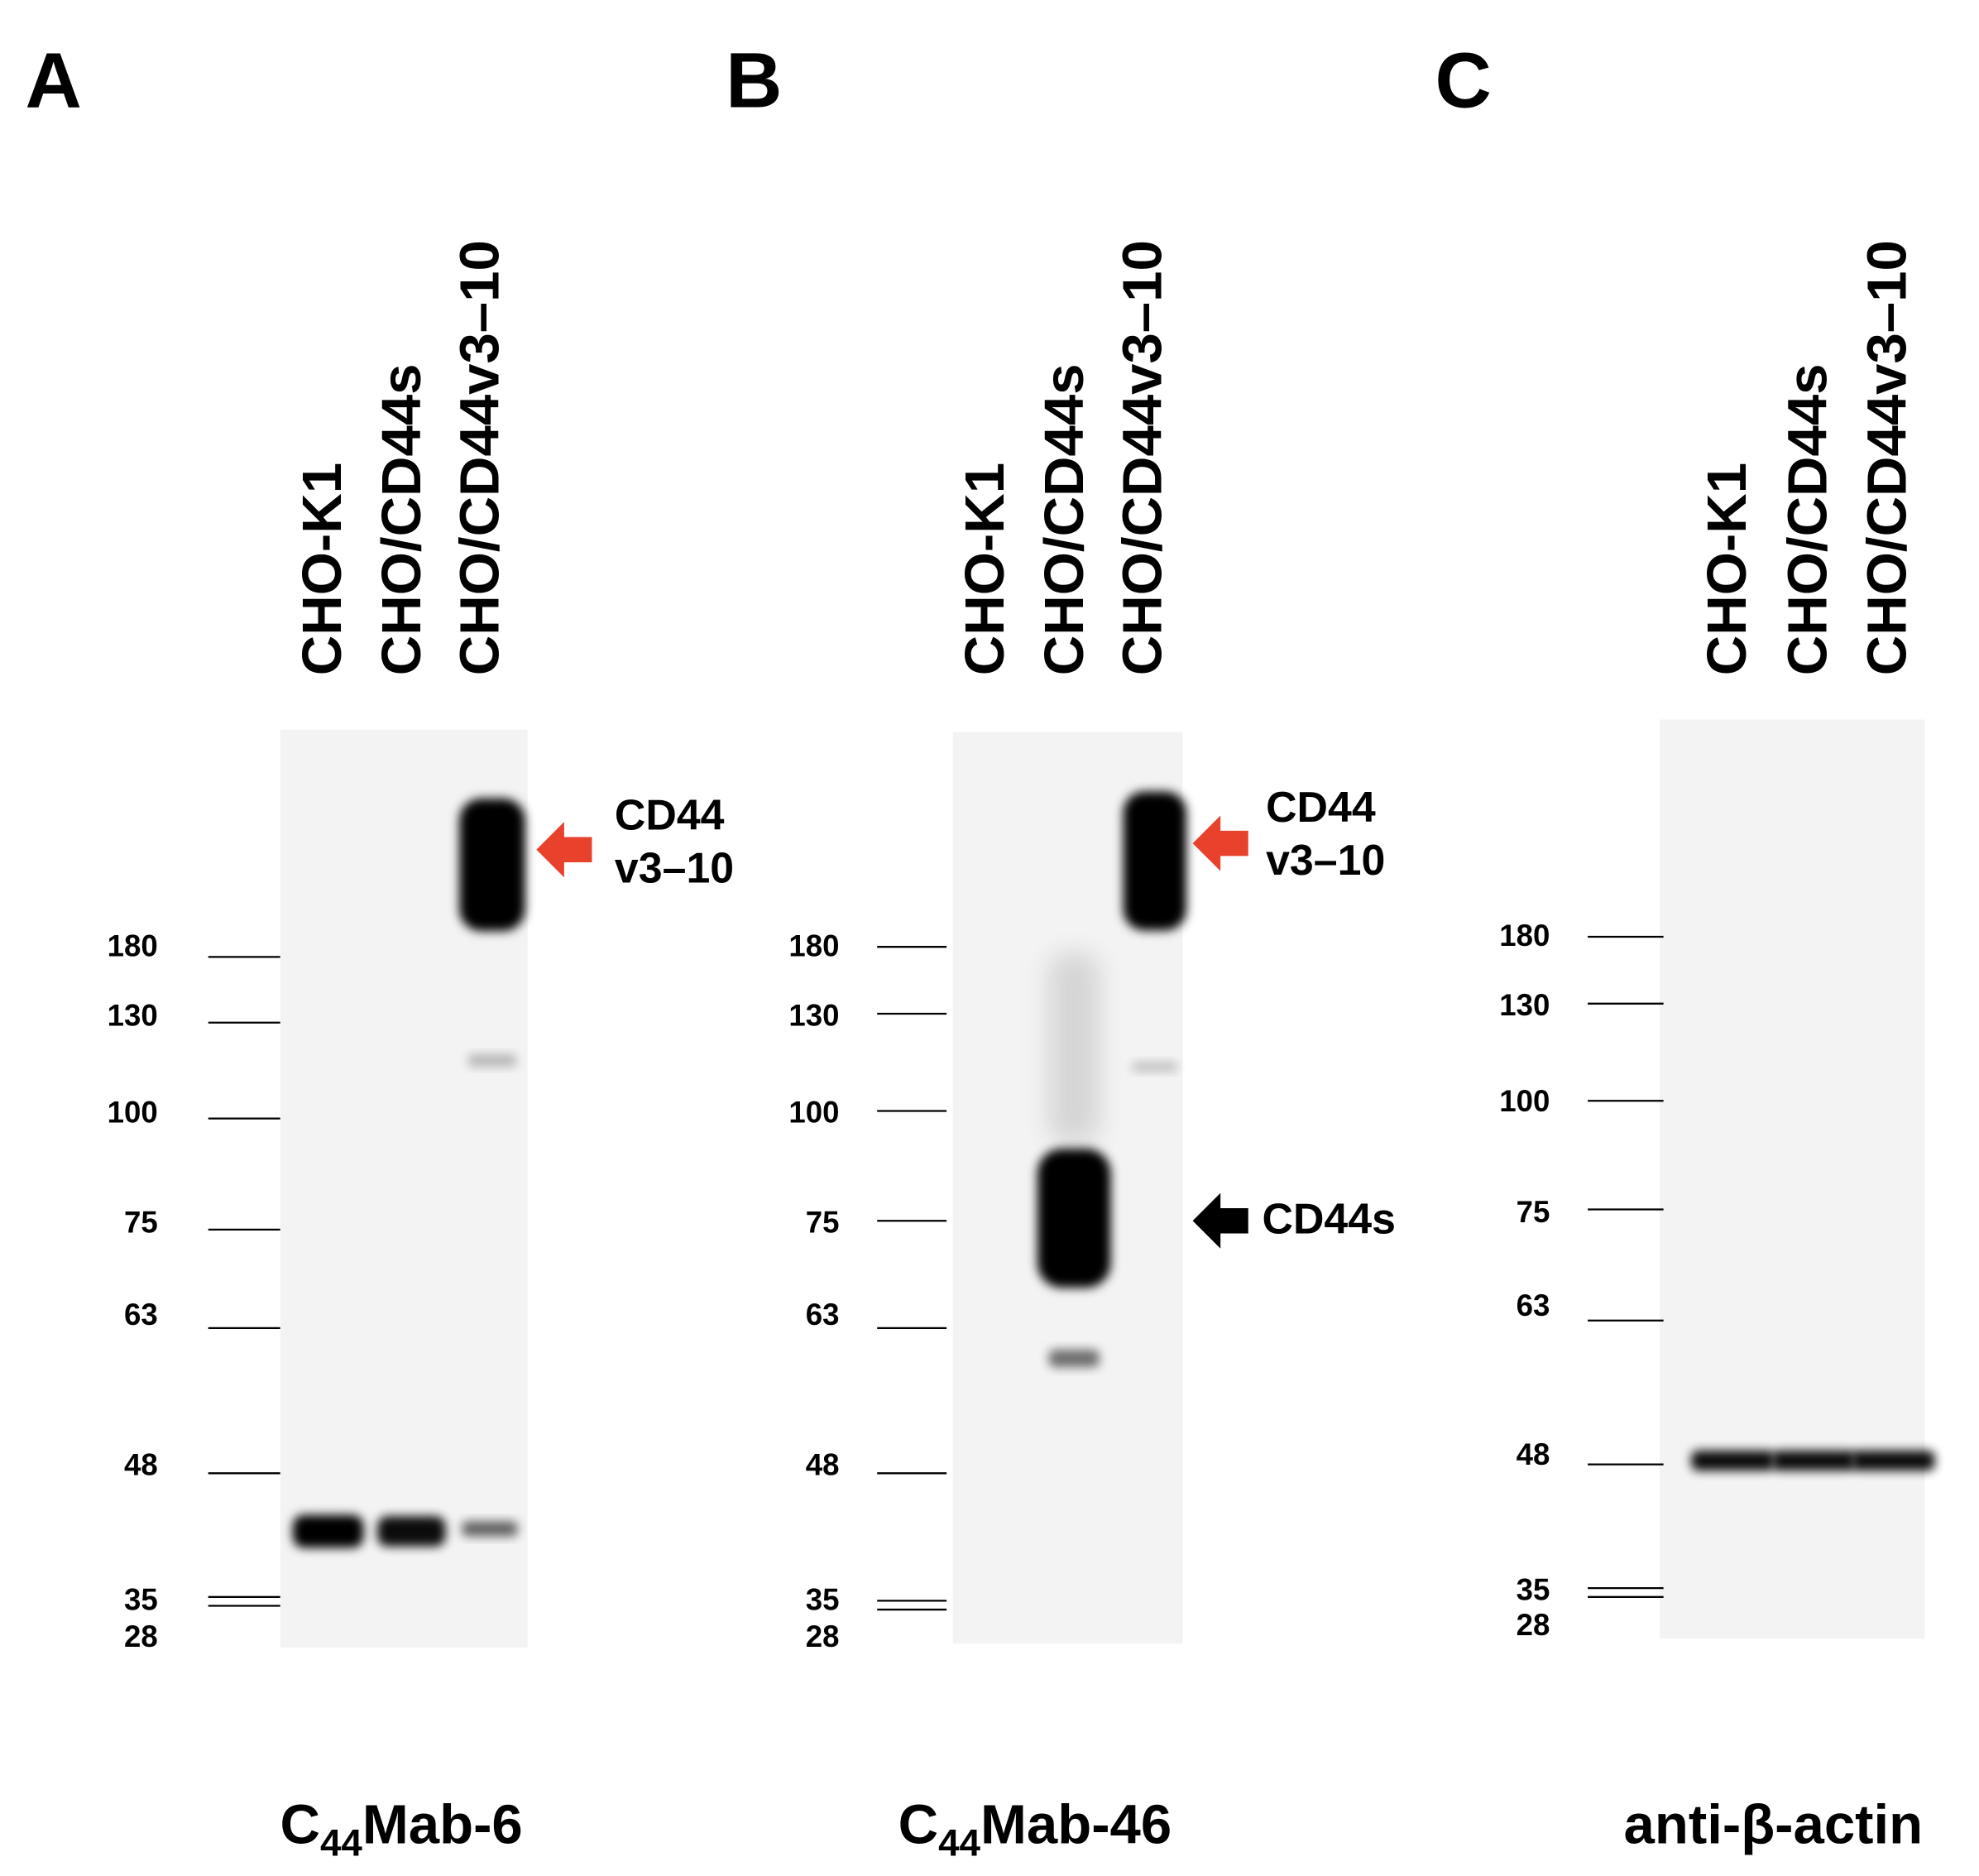 The width and height of the screenshot is (1979, 1876). Describe the element at coordinates (1463, 81) in the screenshot. I see `panel-label: C` at that location.